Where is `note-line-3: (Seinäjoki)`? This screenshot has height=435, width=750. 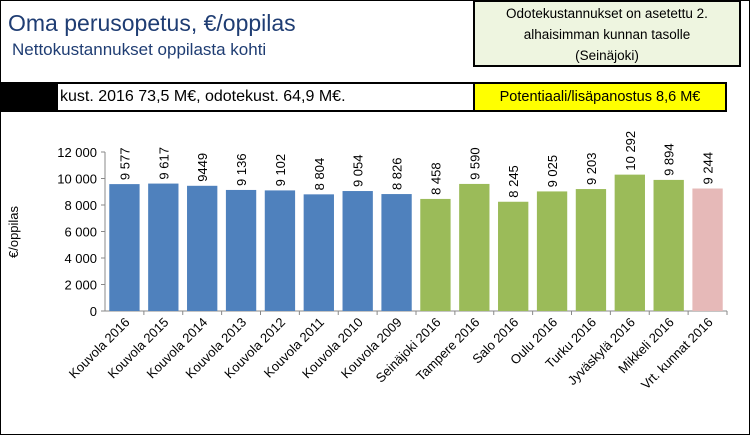 note-line-3: (Seinäjoki) is located at coordinates (607, 55).